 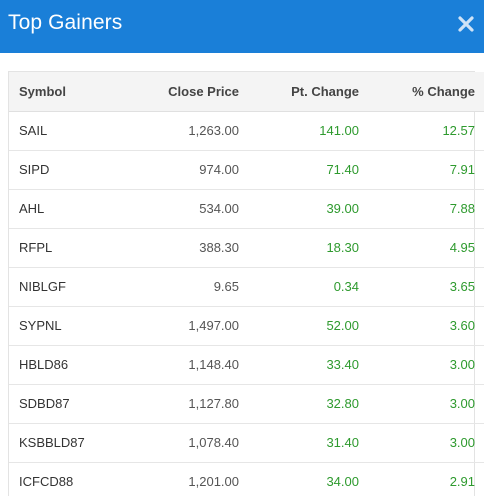 What do you see at coordinates (299, 365) in the screenshot?
I see `cell-pt-change: 33.40` at bounding box center [299, 365].